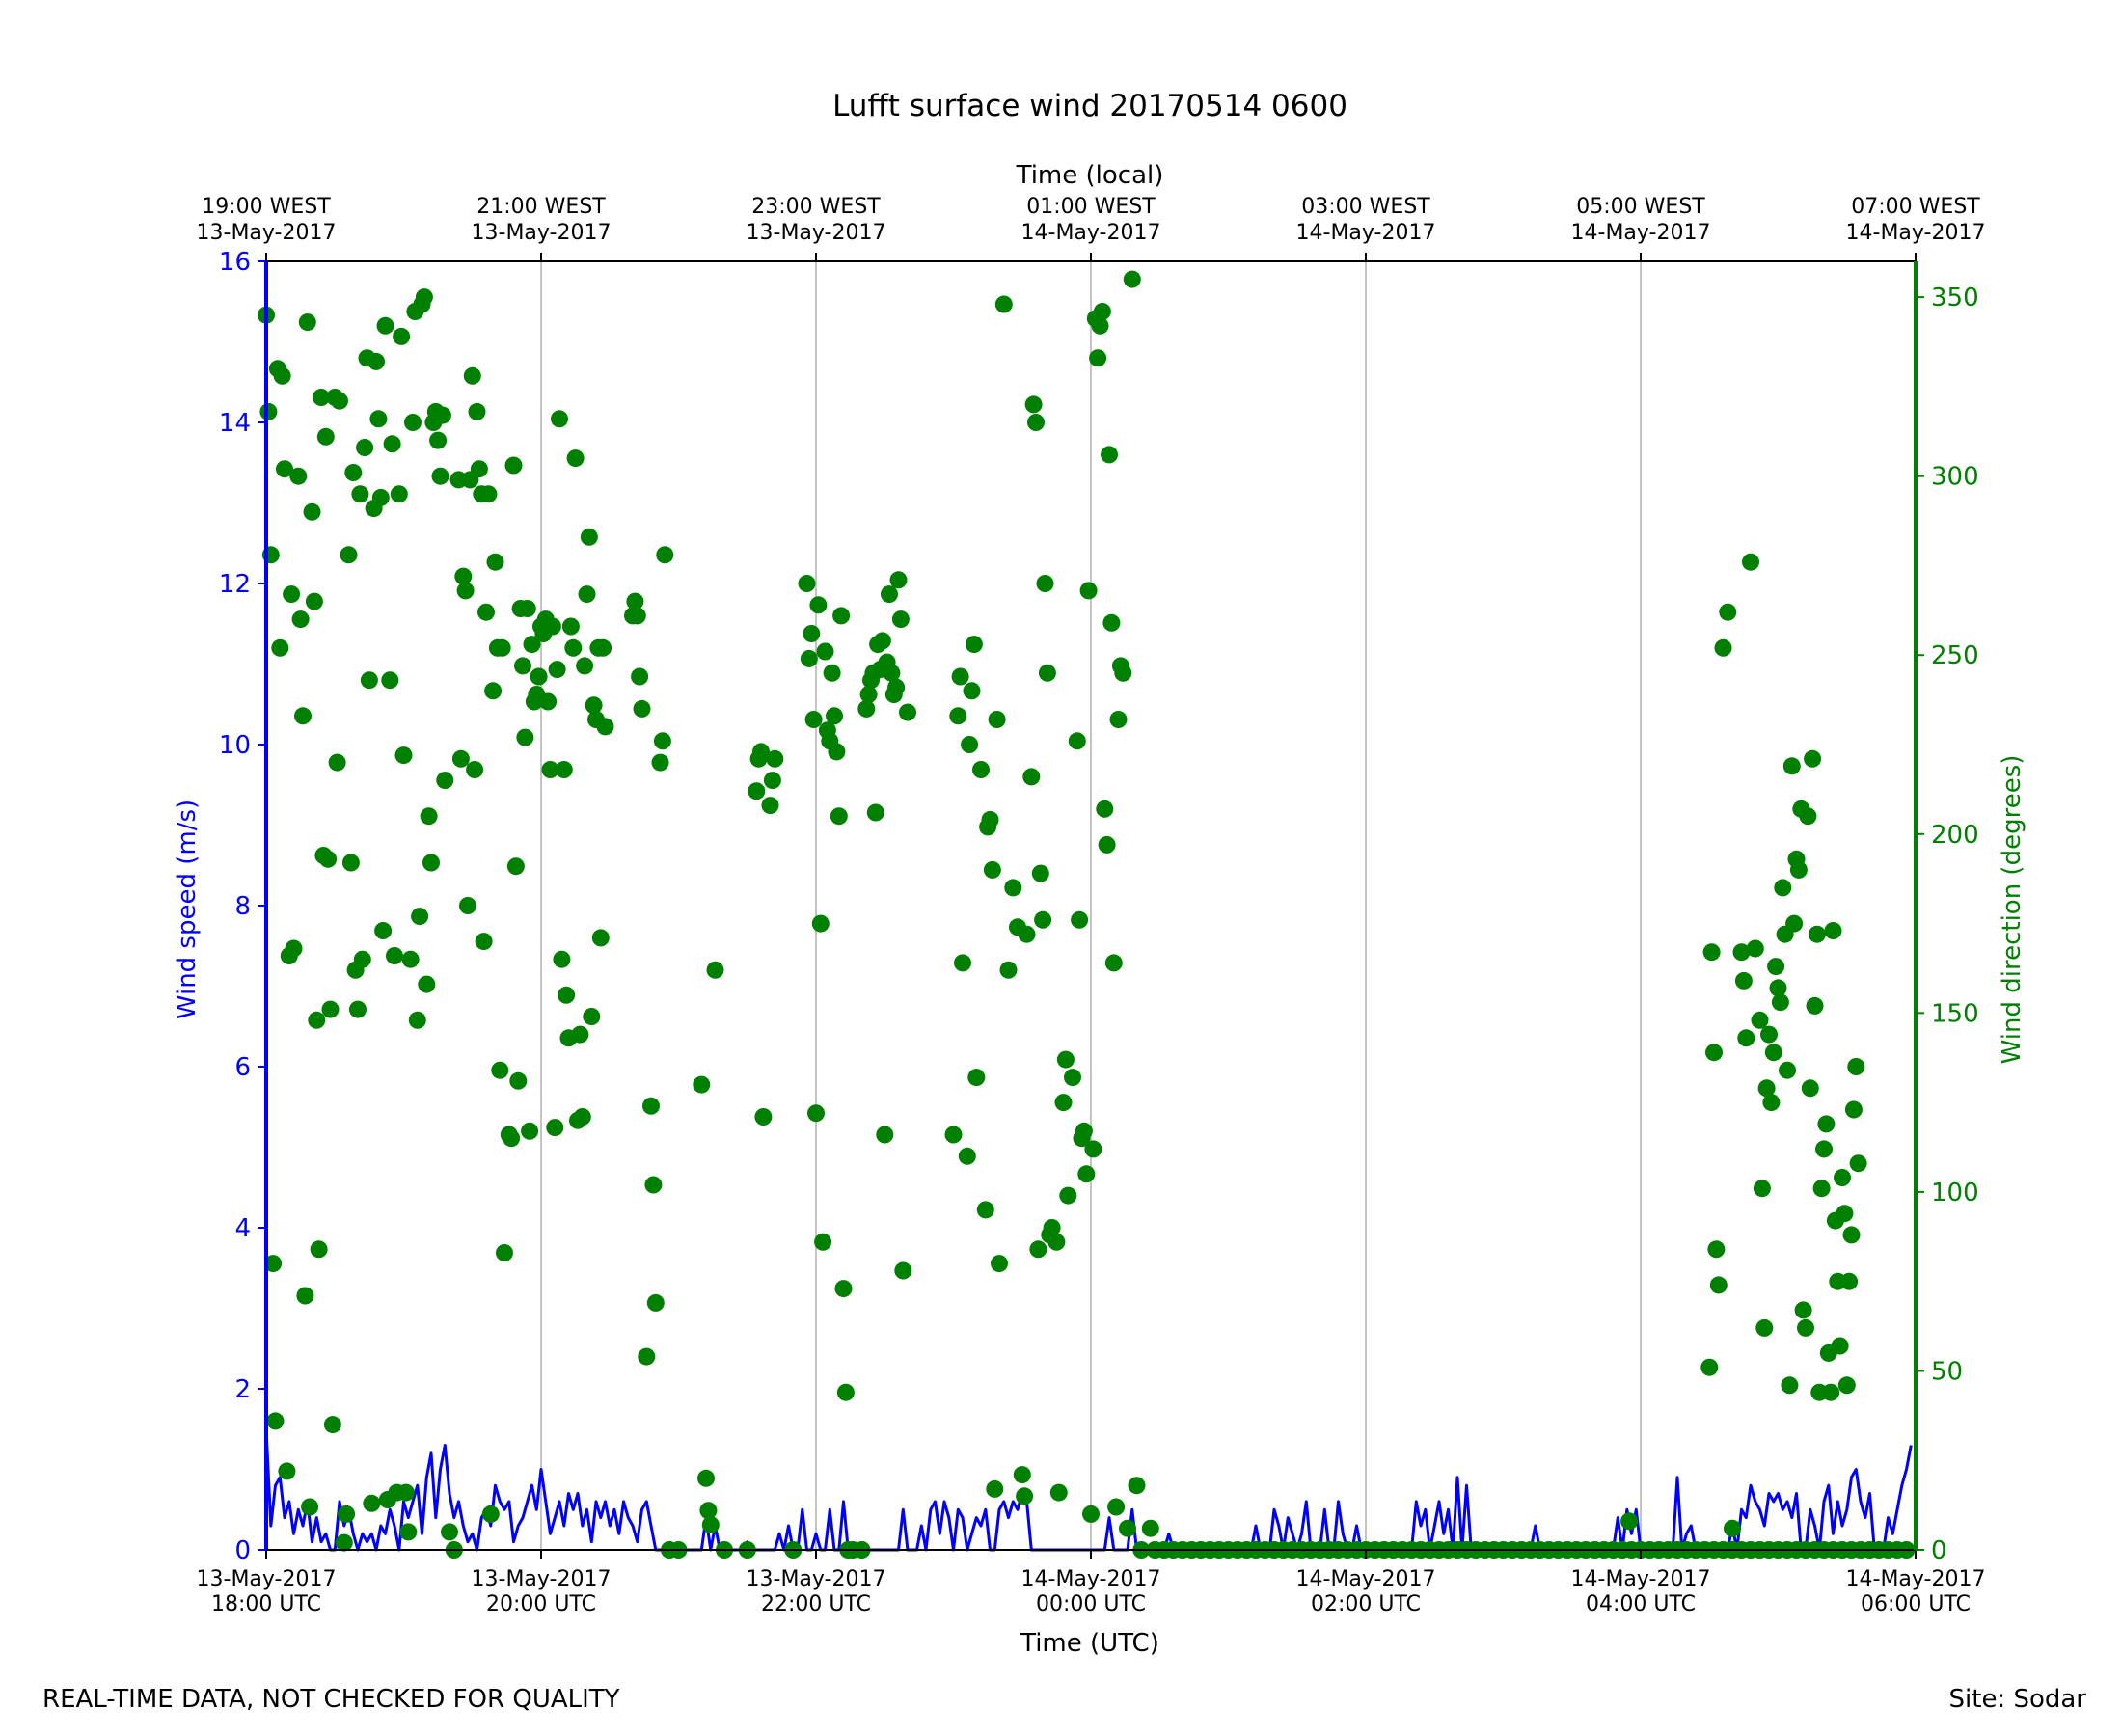  I want to click on bottom-tick-label: 22:00 UTC, so click(816, 1604).